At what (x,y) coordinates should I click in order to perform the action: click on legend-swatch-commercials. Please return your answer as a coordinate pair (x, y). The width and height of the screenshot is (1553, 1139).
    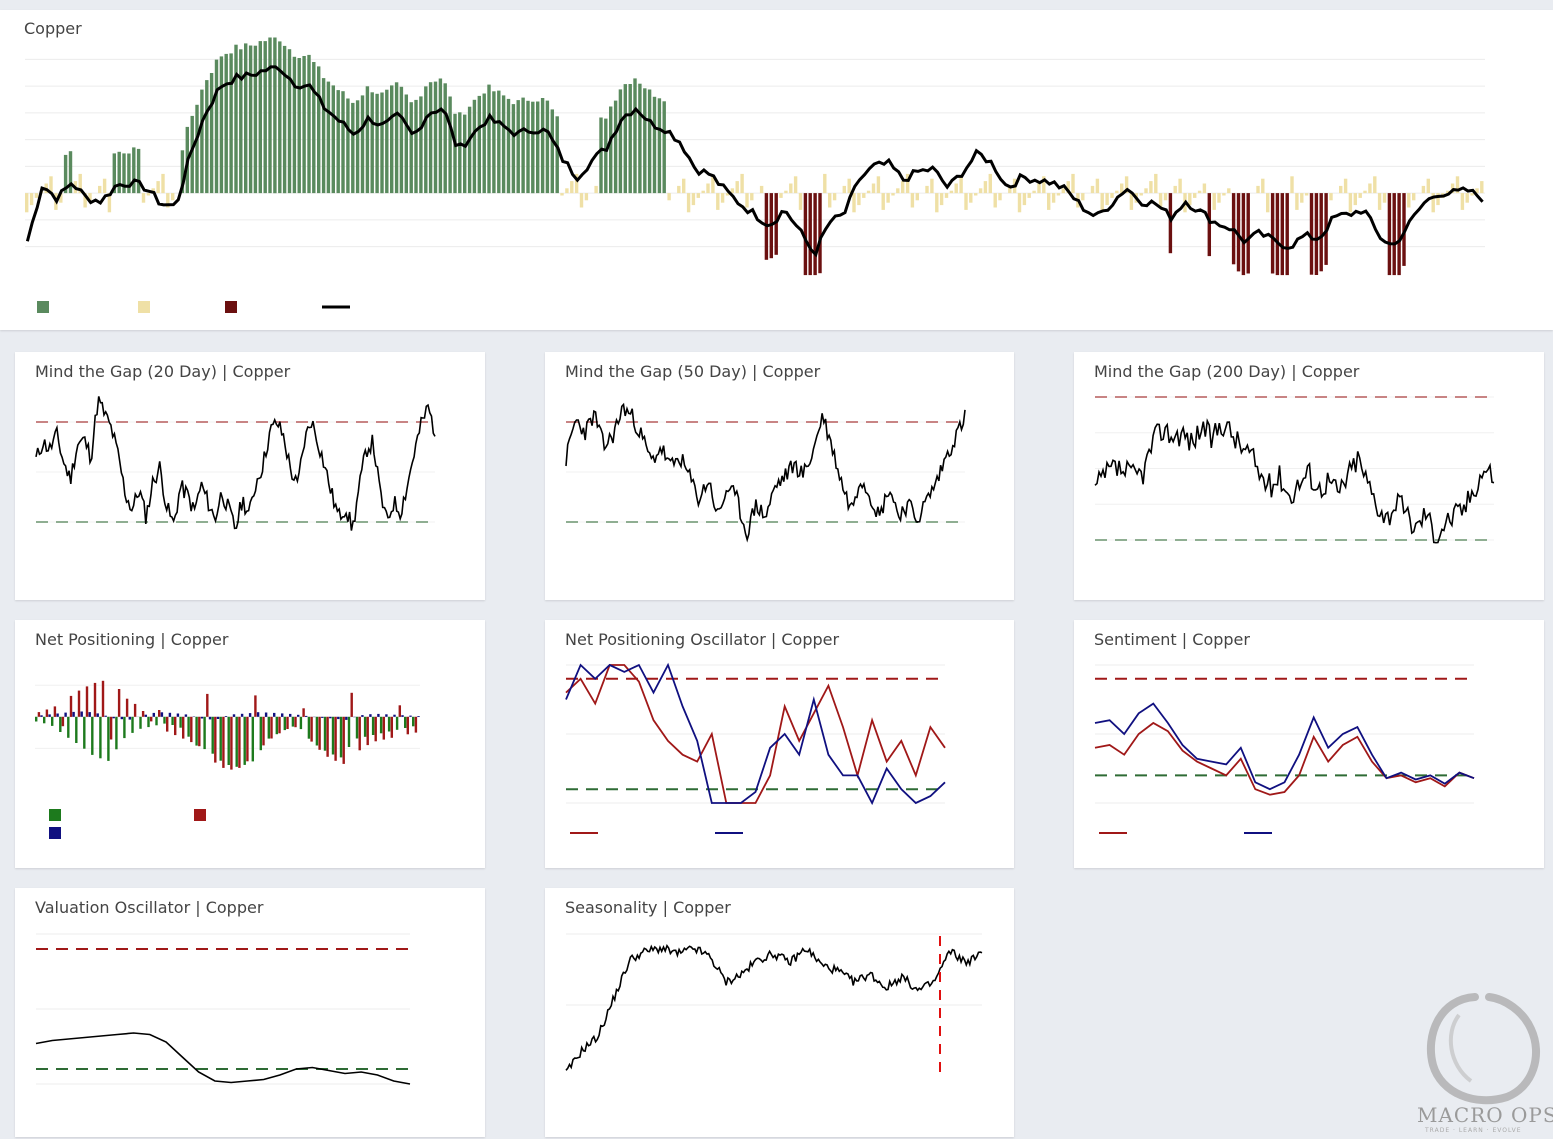
    Looking at the image, I should click on (55, 815).